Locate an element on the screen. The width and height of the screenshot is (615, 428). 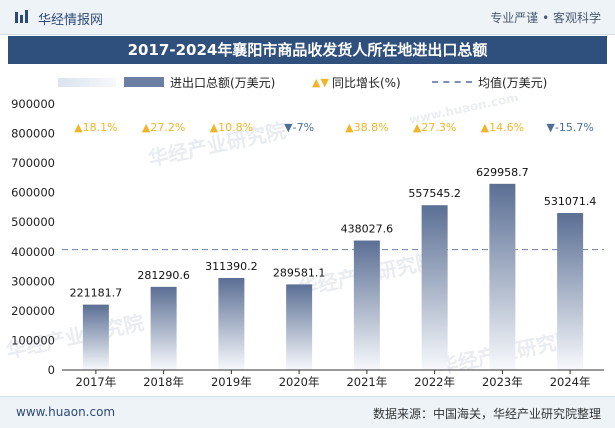
x-tick-label: 2024年 is located at coordinates (570, 382).